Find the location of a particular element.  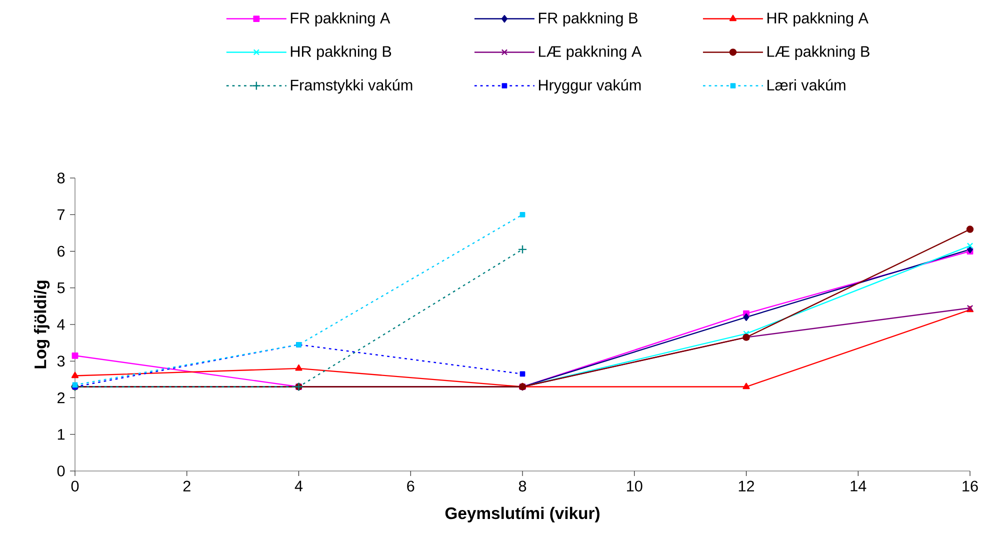

legend-label: Framstykki vakúm is located at coordinates (351, 86).